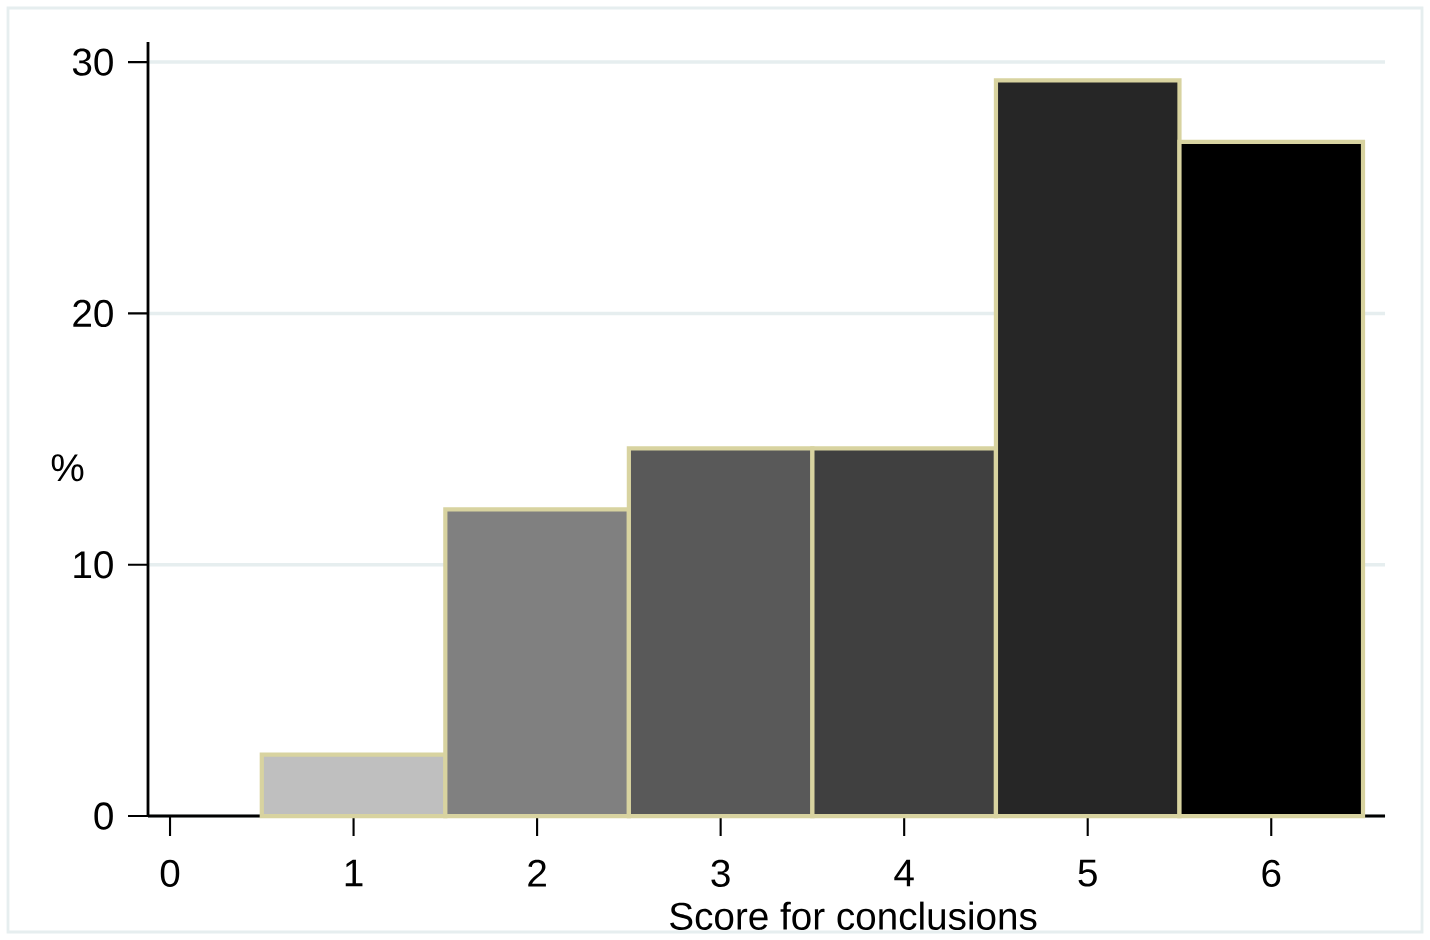  Describe the element at coordinates (170, 873) in the screenshot. I see `x-tick-label: 0` at that location.